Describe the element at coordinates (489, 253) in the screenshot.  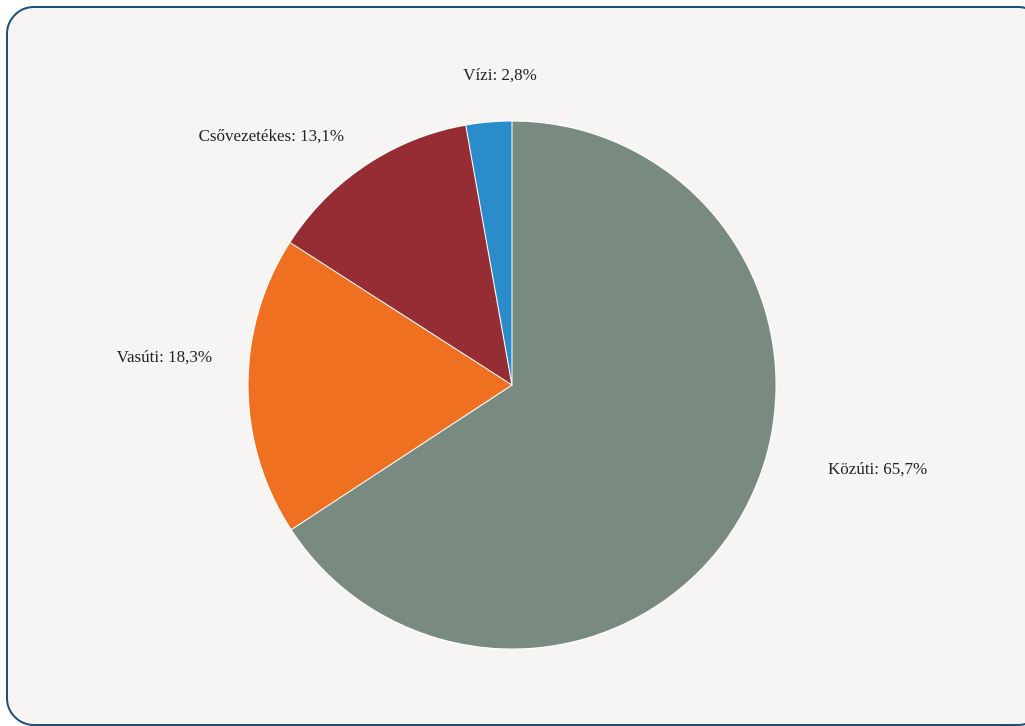
I see `pie-slice-vízi` at that location.